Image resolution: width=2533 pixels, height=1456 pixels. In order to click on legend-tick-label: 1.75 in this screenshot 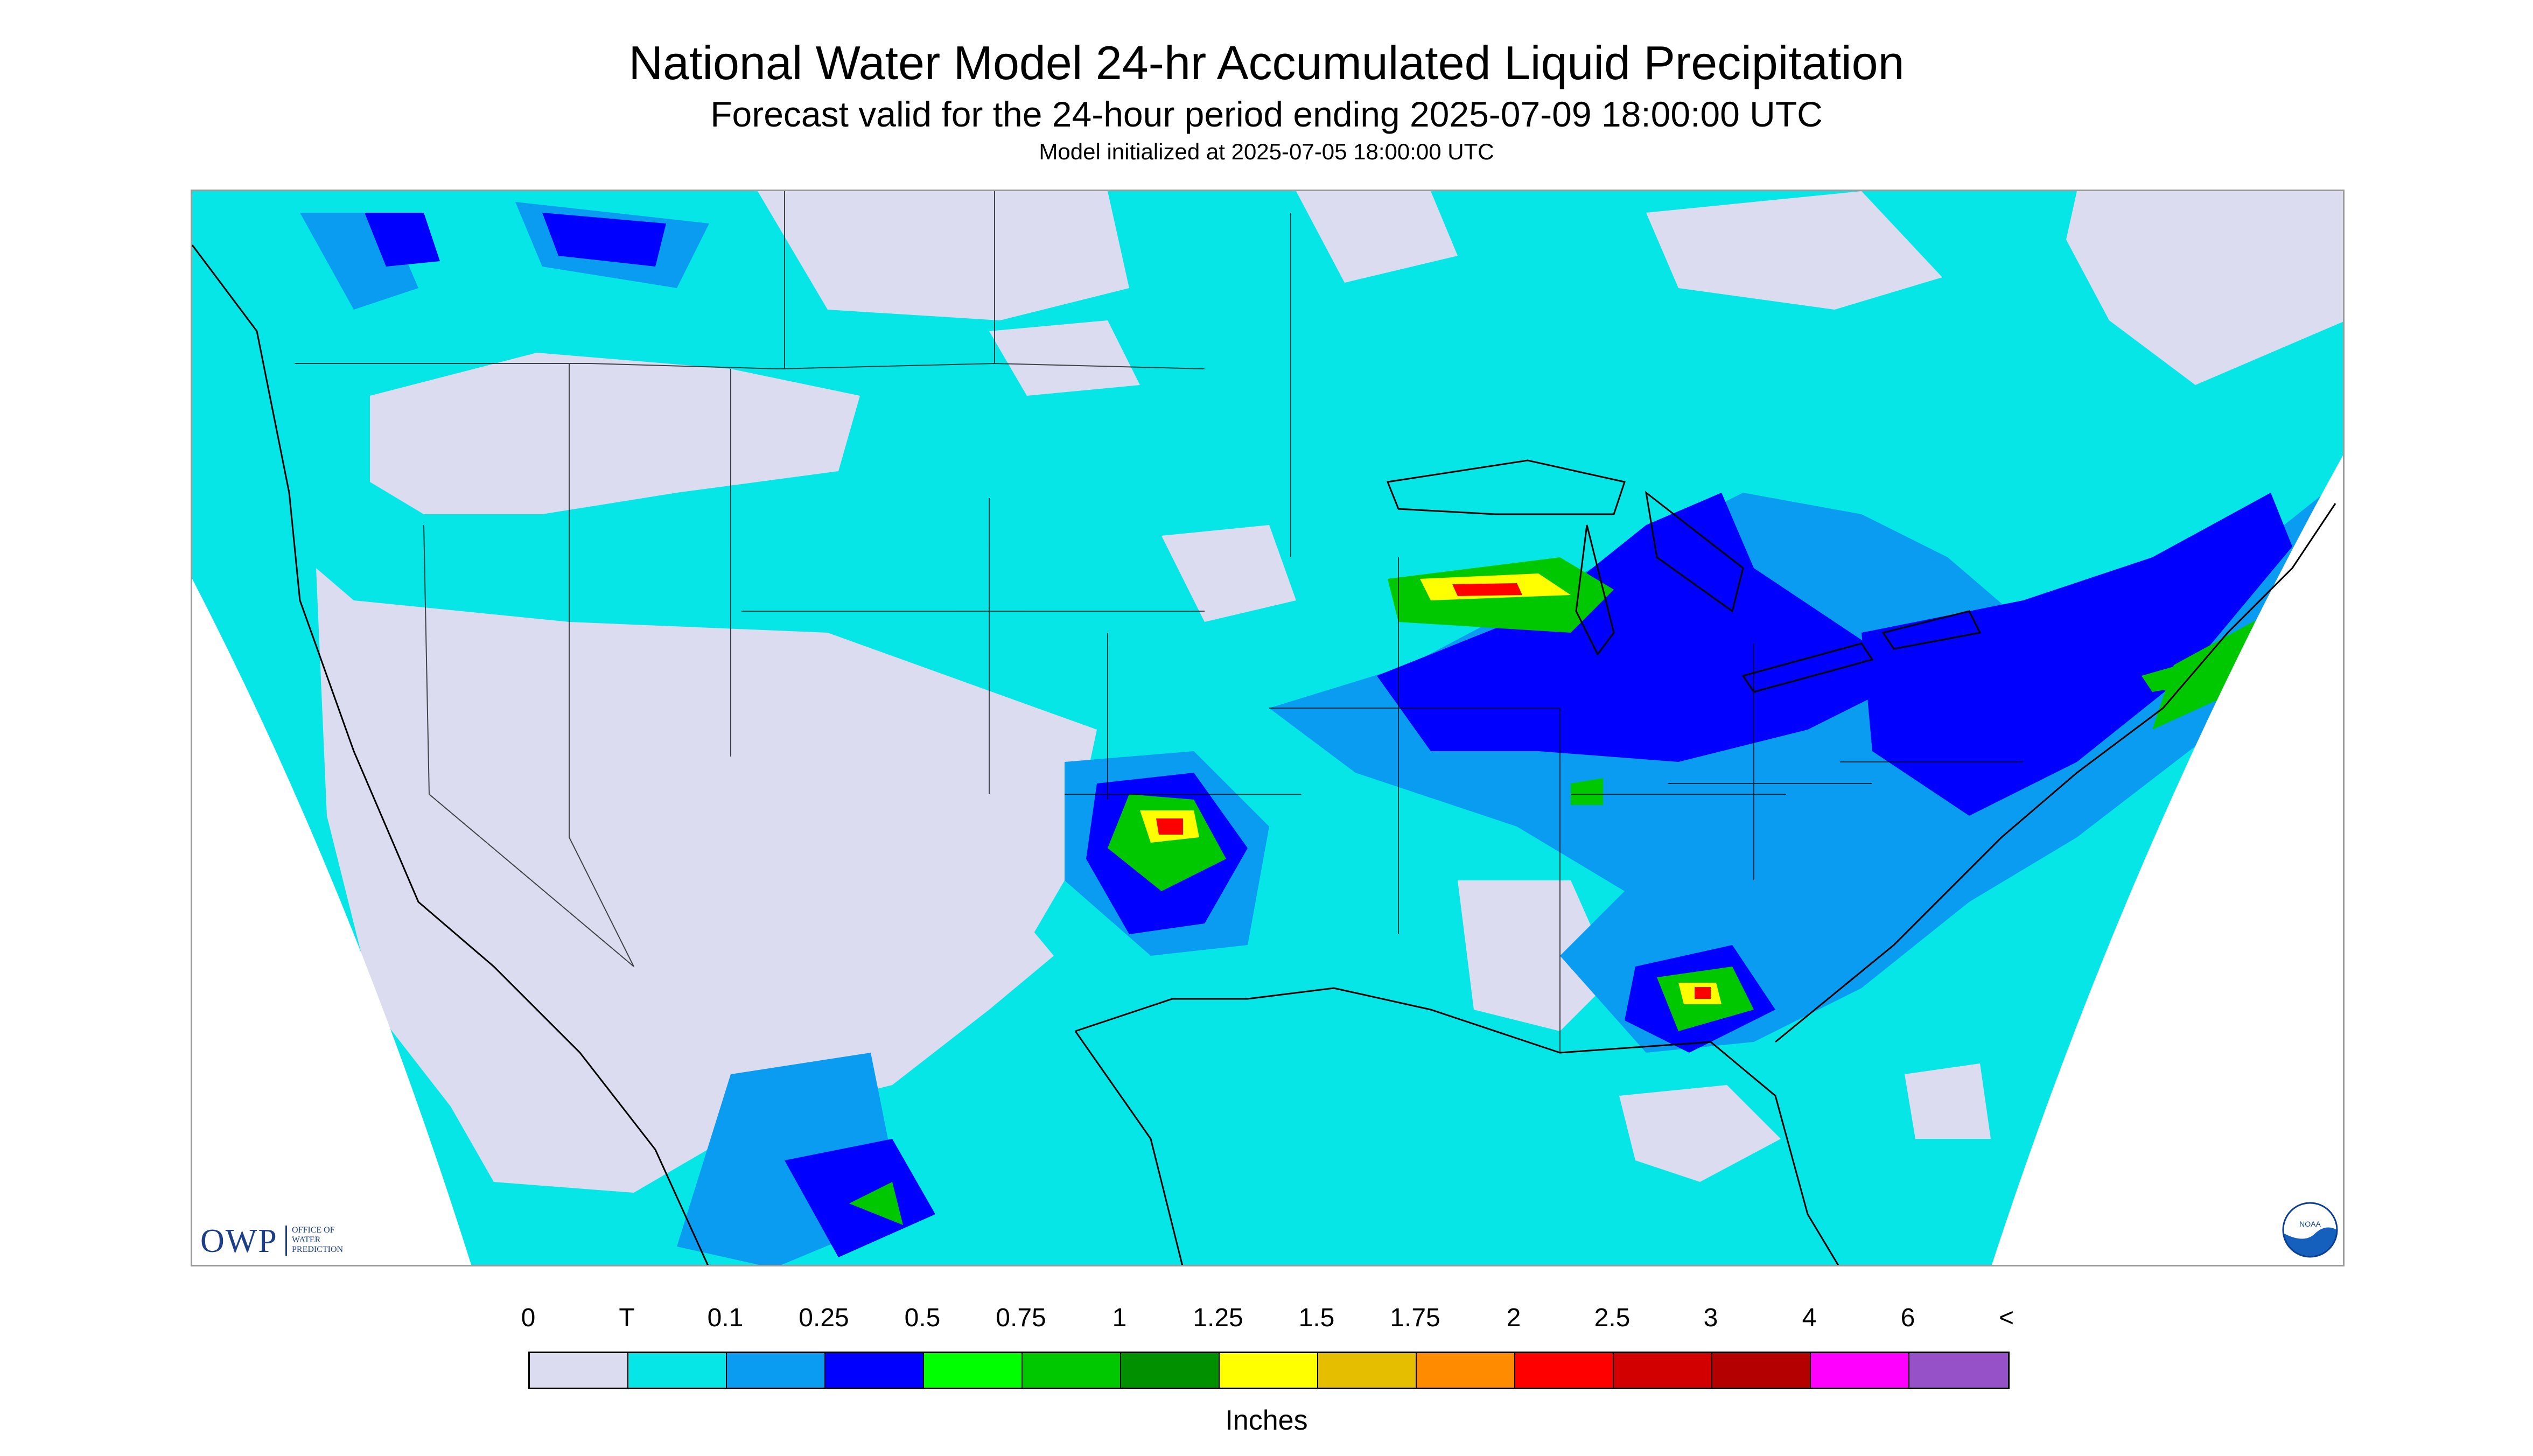, I will do `click(1415, 1318)`.